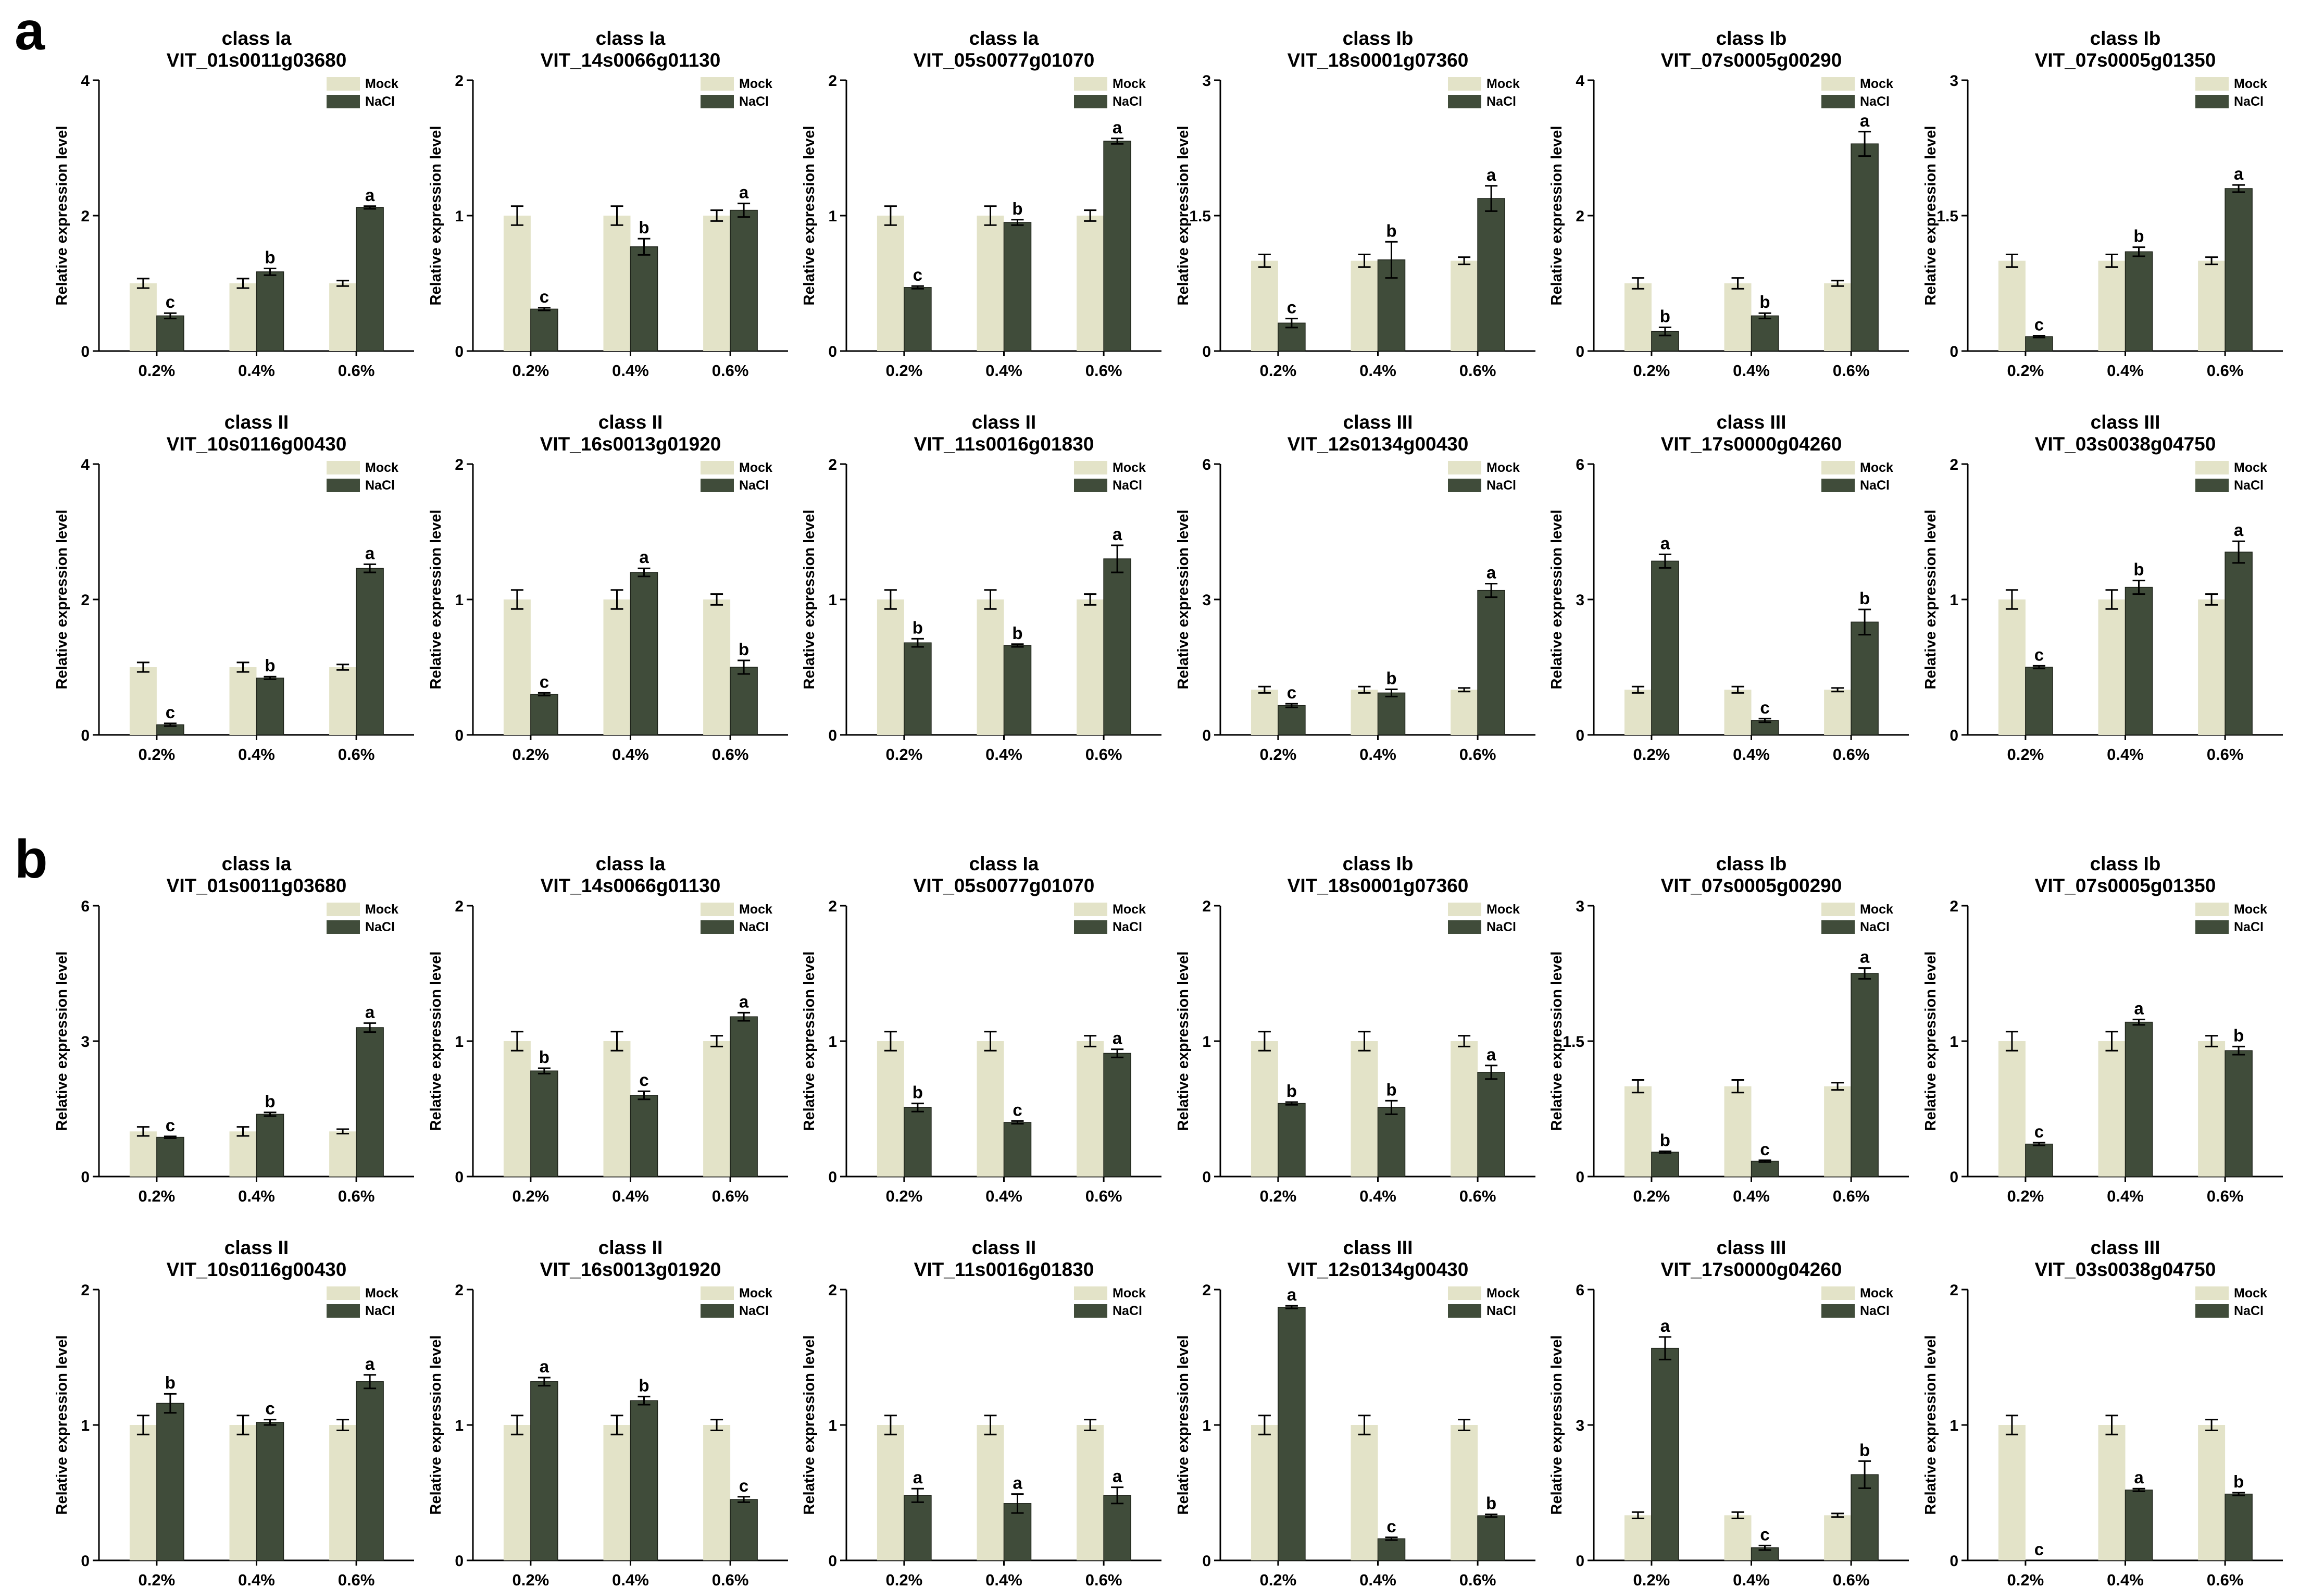  What do you see at coordinates (718, 909) in the screenshot?
I see `chart-2-1-legend-mock-swatch` at bounding box center [718, 909].